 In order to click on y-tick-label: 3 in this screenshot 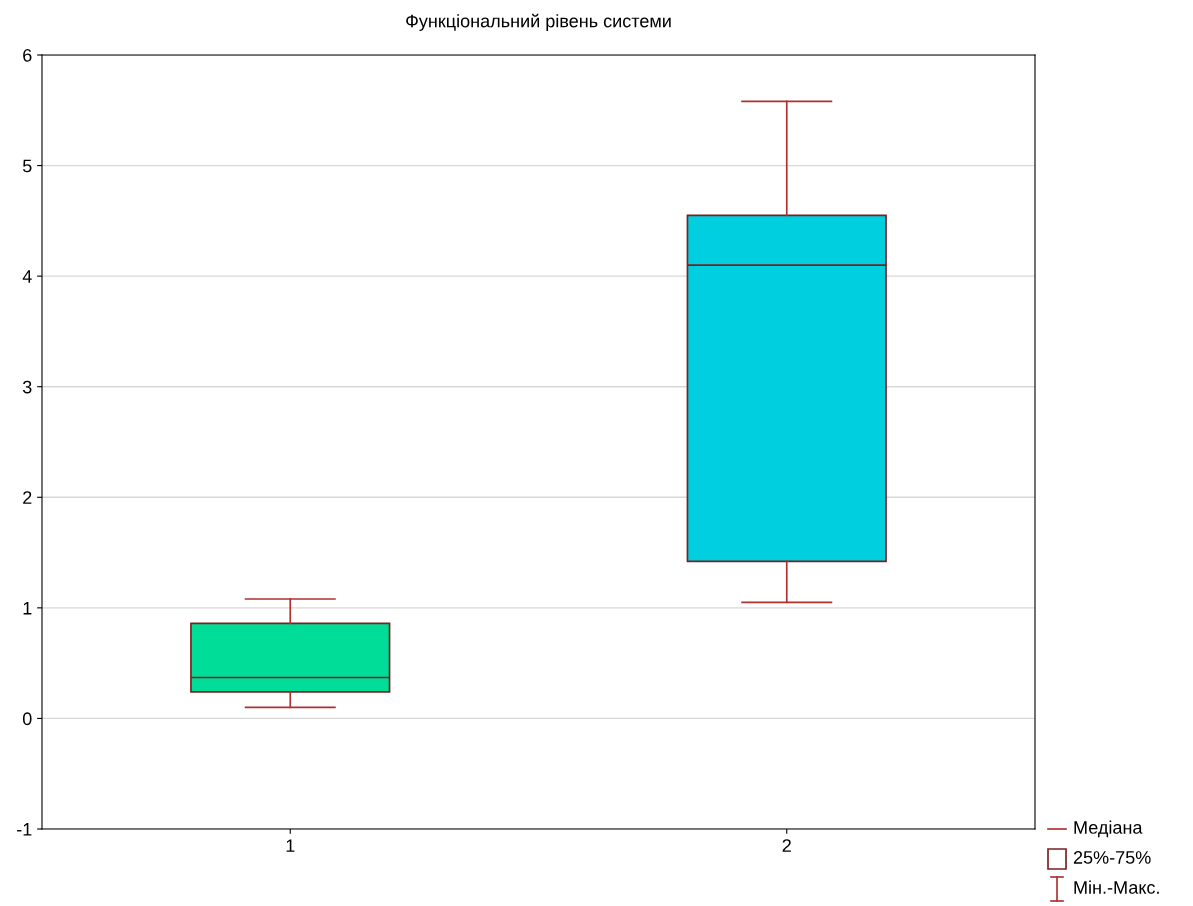, I will do `click(27, 387)`.